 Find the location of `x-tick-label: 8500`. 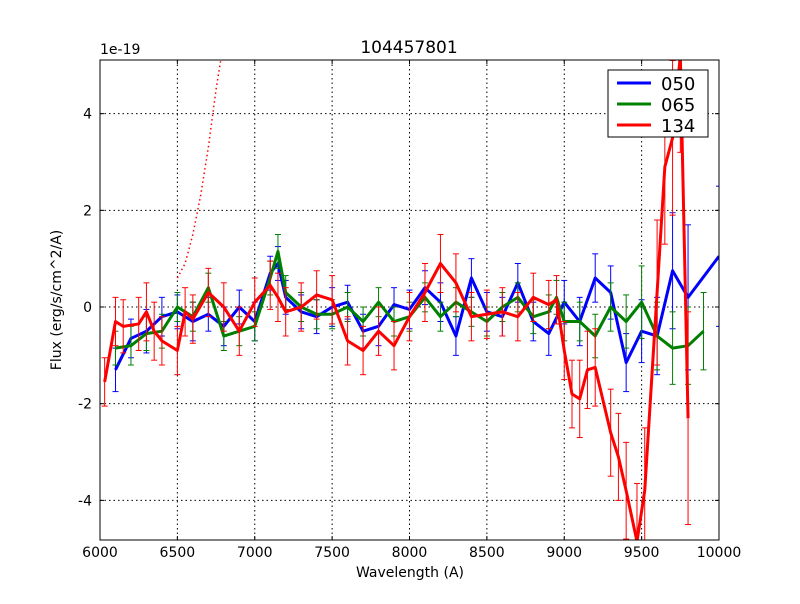

x-tick-label: 8500 is located at coordinates (487, 553).